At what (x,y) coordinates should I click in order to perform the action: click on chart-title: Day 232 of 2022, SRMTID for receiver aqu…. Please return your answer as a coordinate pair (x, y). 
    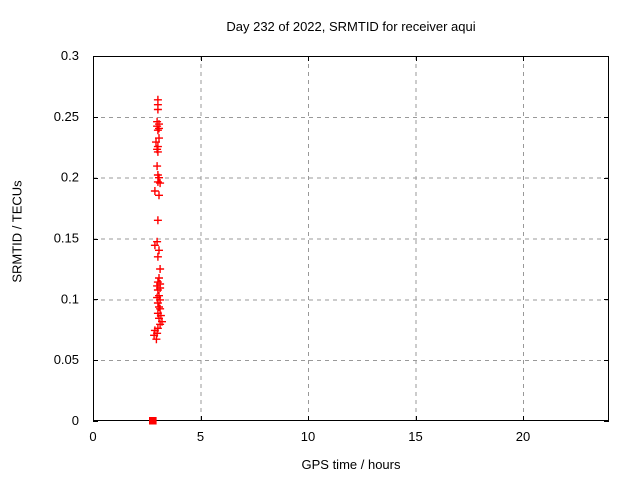
    Looking at the image, I should click on (351, 26).